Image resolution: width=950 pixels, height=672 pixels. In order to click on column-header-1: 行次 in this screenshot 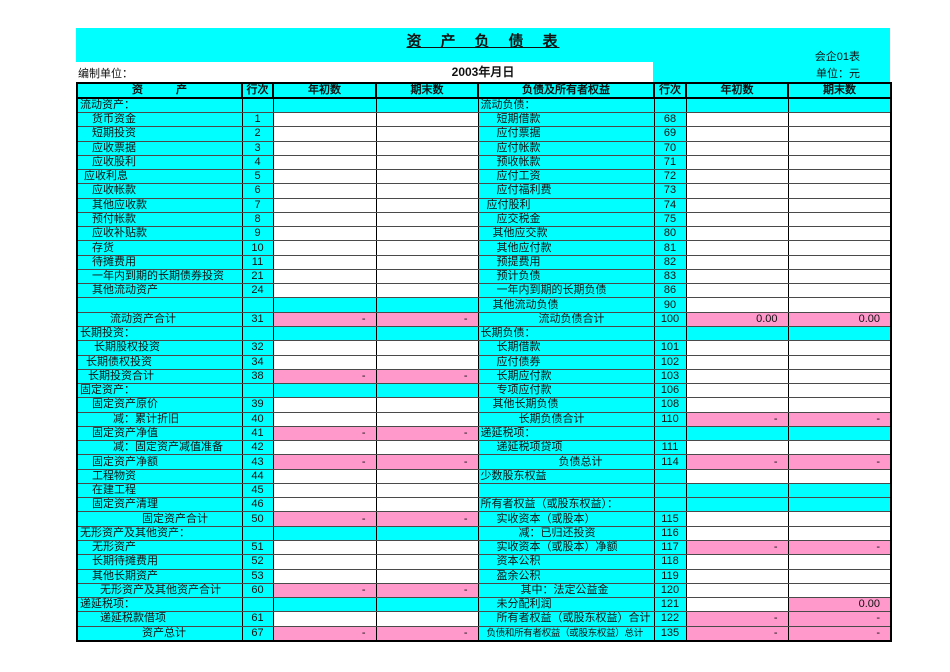, I will do `click(257, 90)`.